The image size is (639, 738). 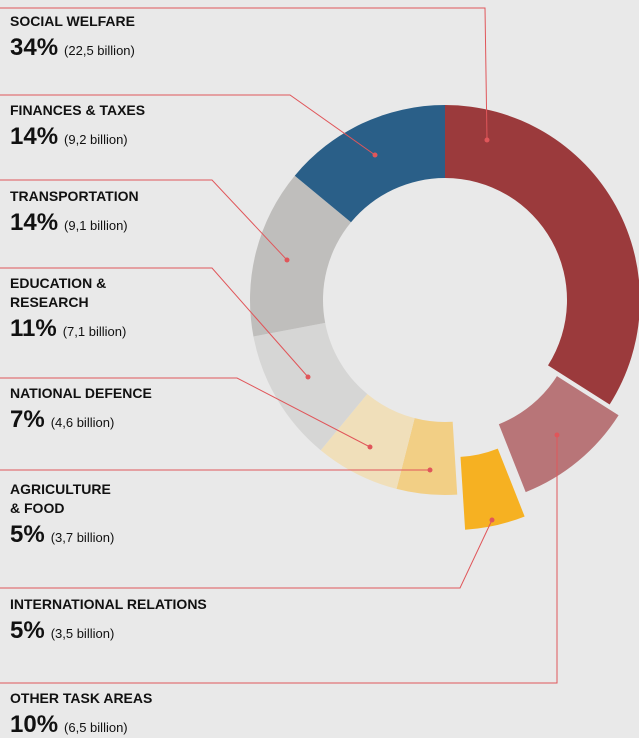 I want to click on category-label: SOCIAL WELFARE 34% (22,5 billion), so click(x=72, y=37).